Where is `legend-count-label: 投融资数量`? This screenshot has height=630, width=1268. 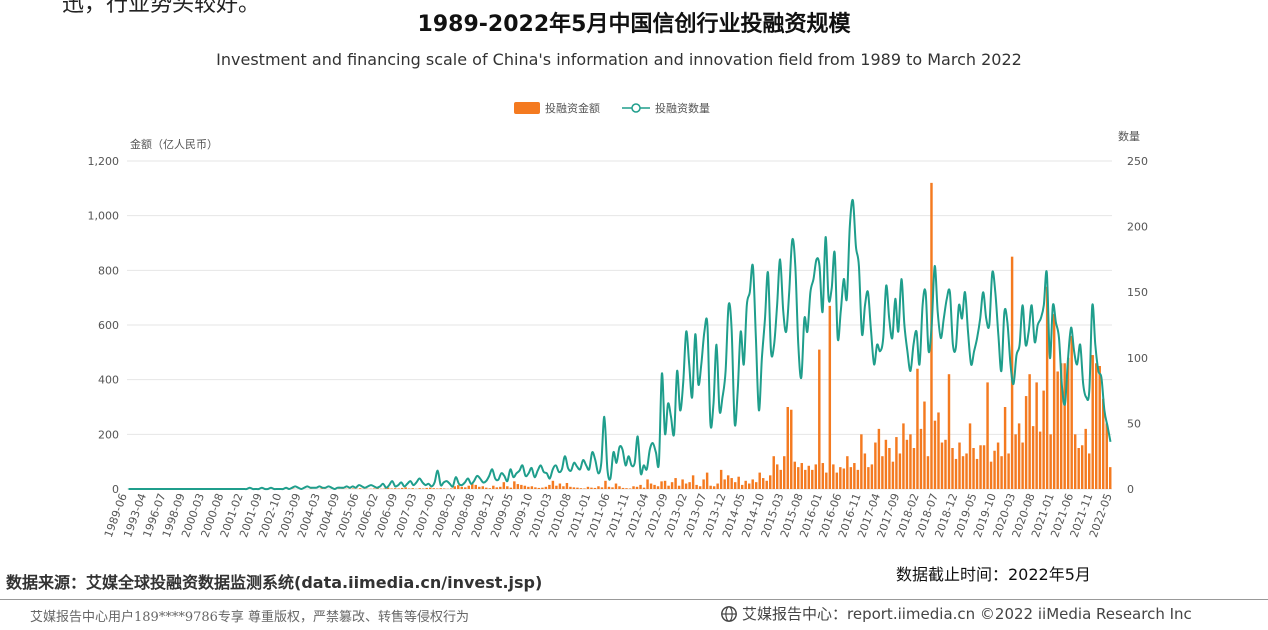 legend-count-label: 投融资数量 is located at coordinates (682, 108).